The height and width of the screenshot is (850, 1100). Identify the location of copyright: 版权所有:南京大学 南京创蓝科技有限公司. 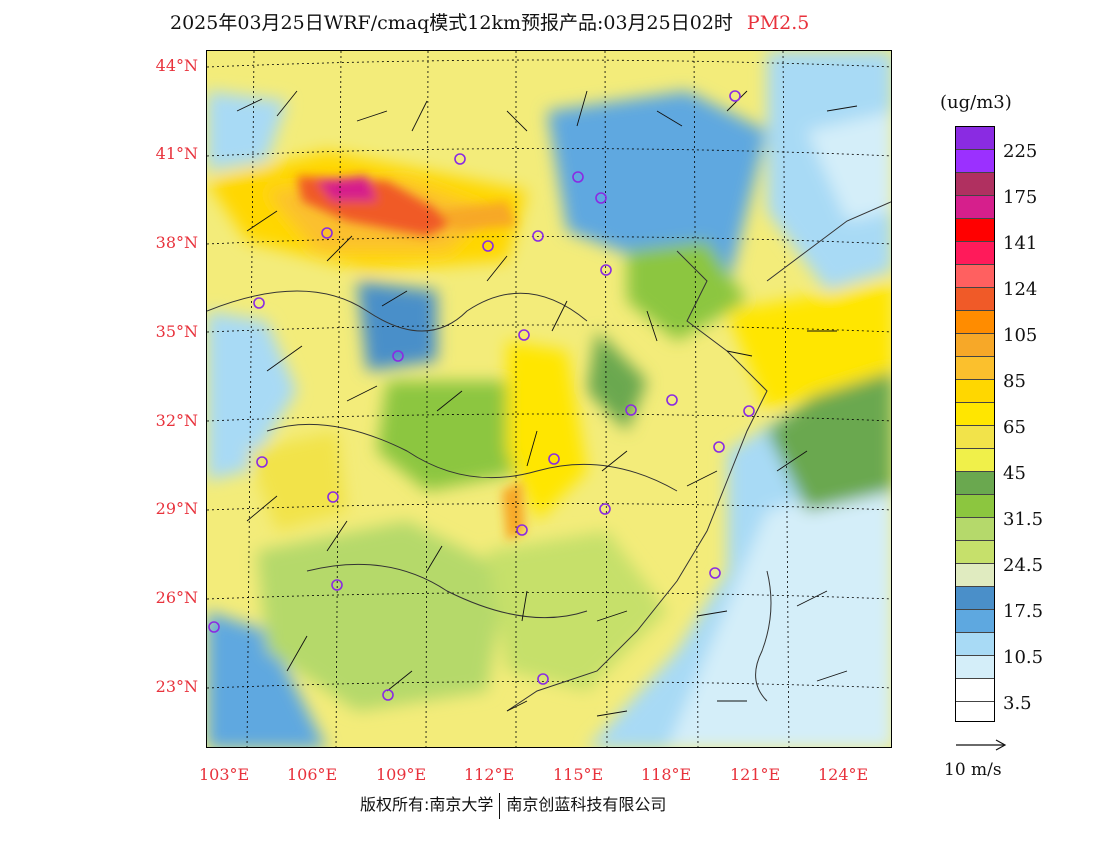
(513, 805).